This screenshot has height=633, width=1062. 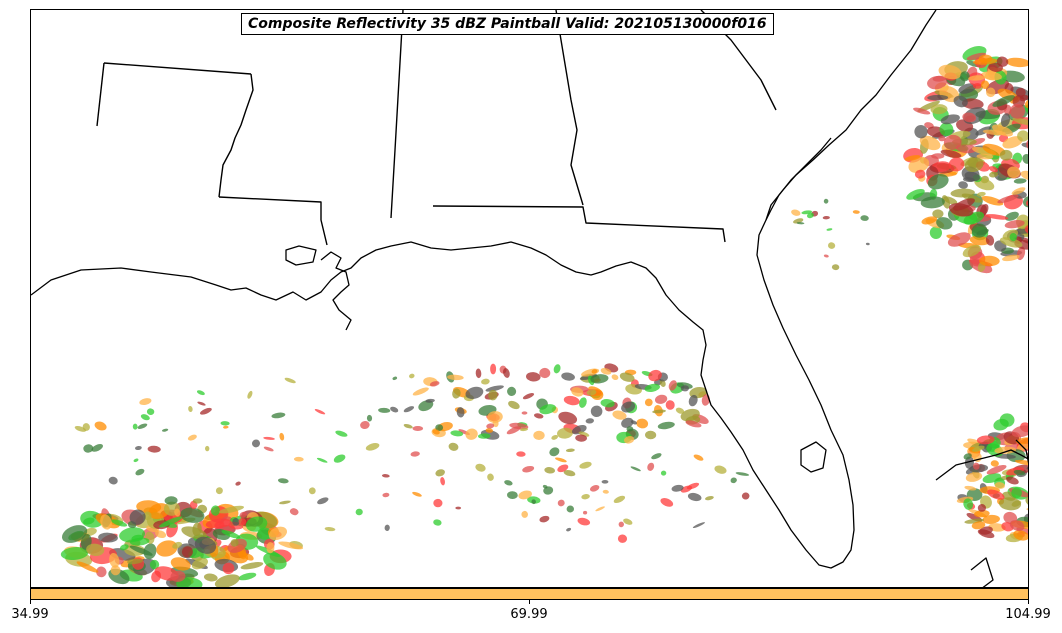 What do you see at coordinates (30, 614) in the screenshot?
I see `colorbar-tick-label-min: 34.99` at bounding box center [30, 614].